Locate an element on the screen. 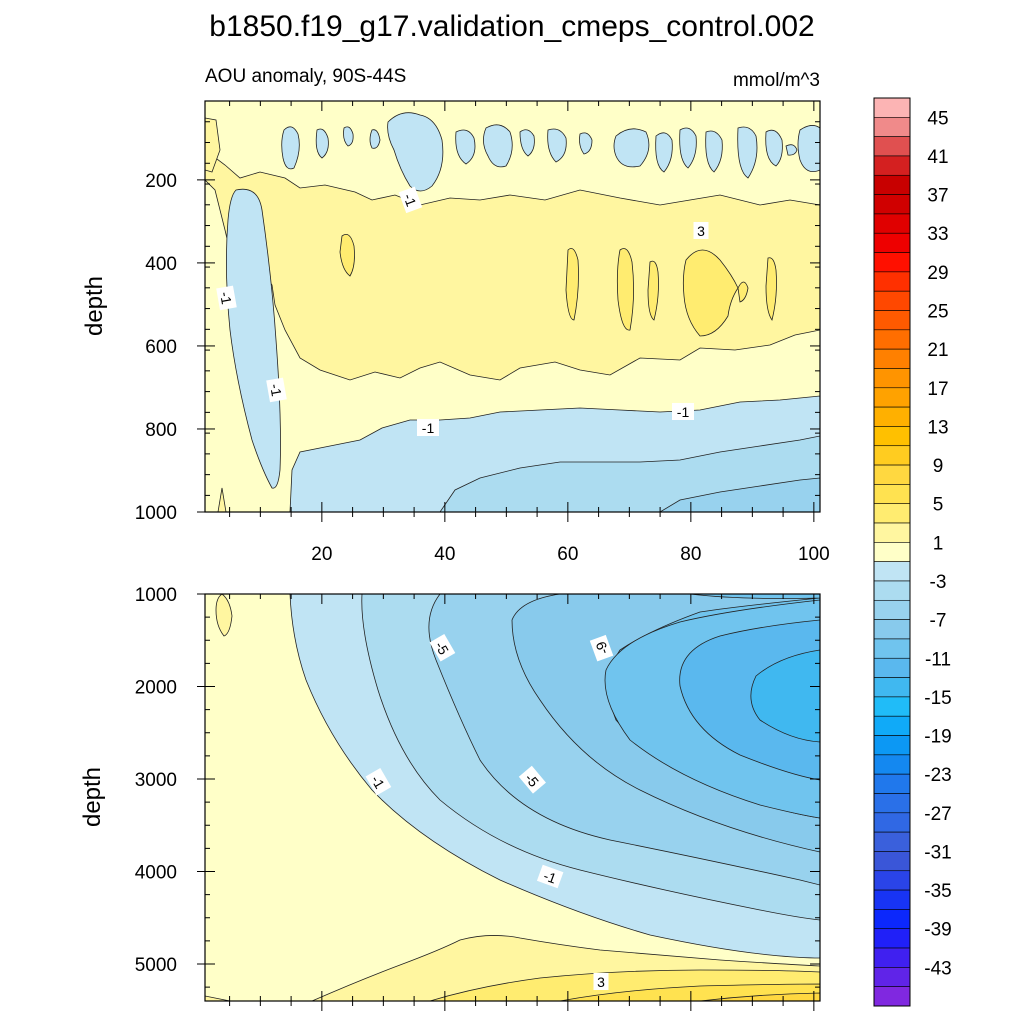 This screenshot has height=1024, width=1024. colorbar-label: -31 is located at coordinates (937, 852).